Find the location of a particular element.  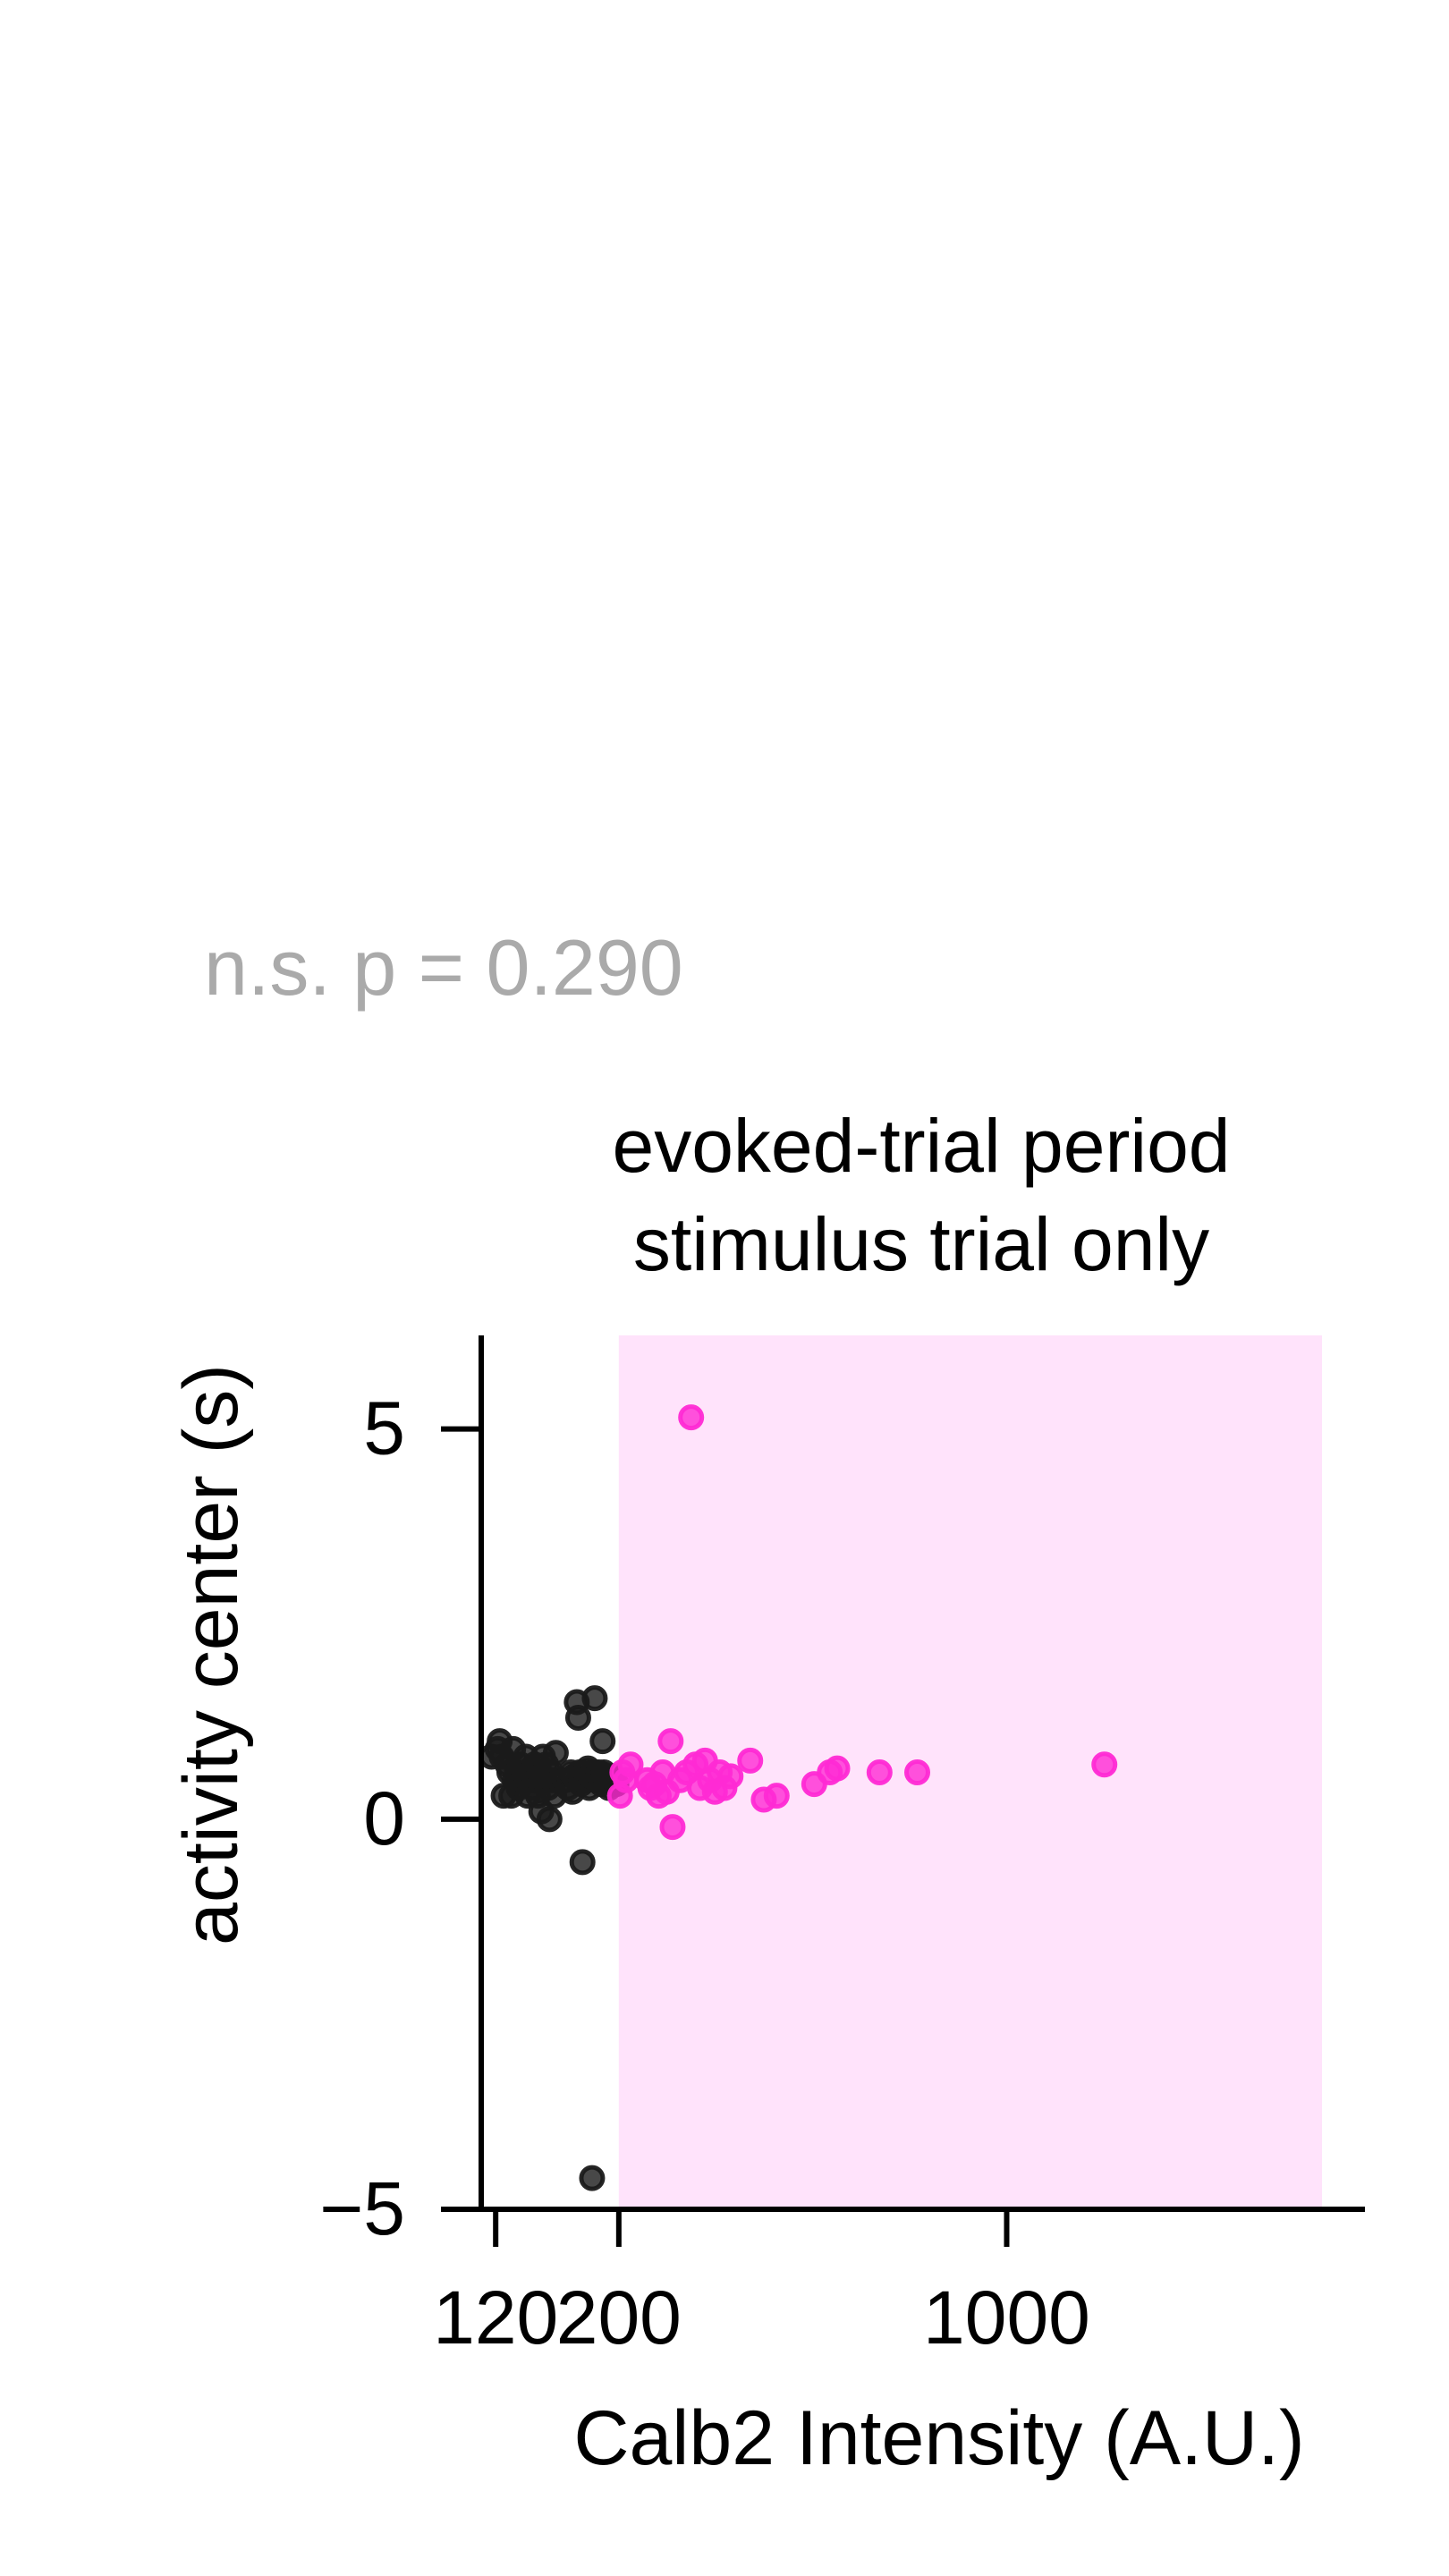

x-axis-label: Calb2 Intensity (A.U.) is located at coordinates (938, 2438).